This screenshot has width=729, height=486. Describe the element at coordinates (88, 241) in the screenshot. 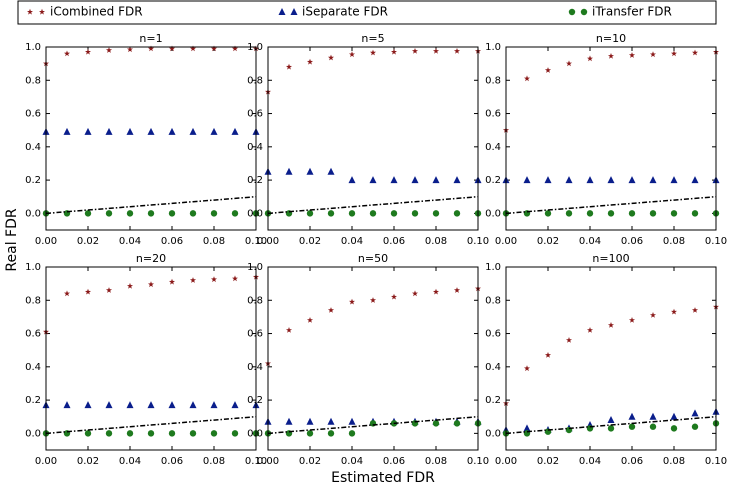

I see `x-tick-label: 0.02` at that location.